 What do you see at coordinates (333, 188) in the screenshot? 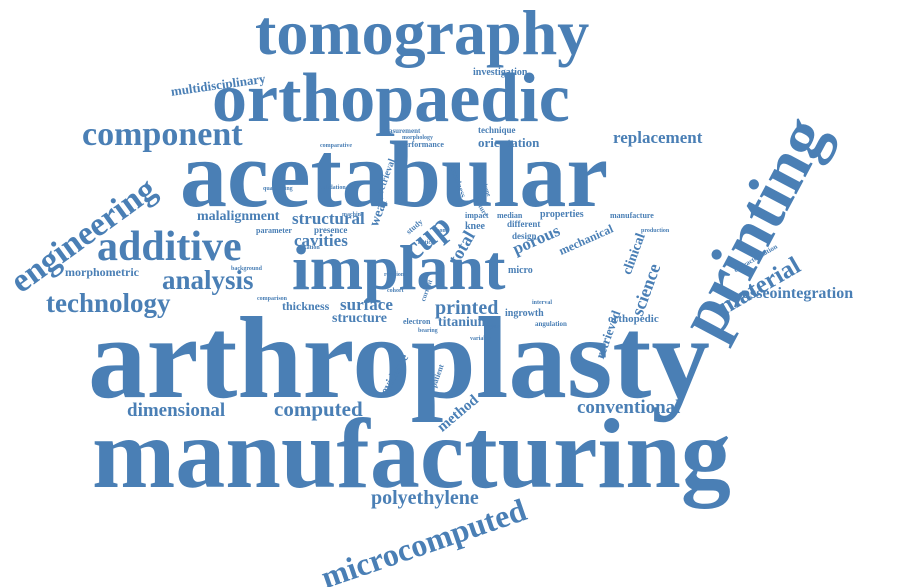
I see `word-validation: validation` at bounding box center [333, 188].